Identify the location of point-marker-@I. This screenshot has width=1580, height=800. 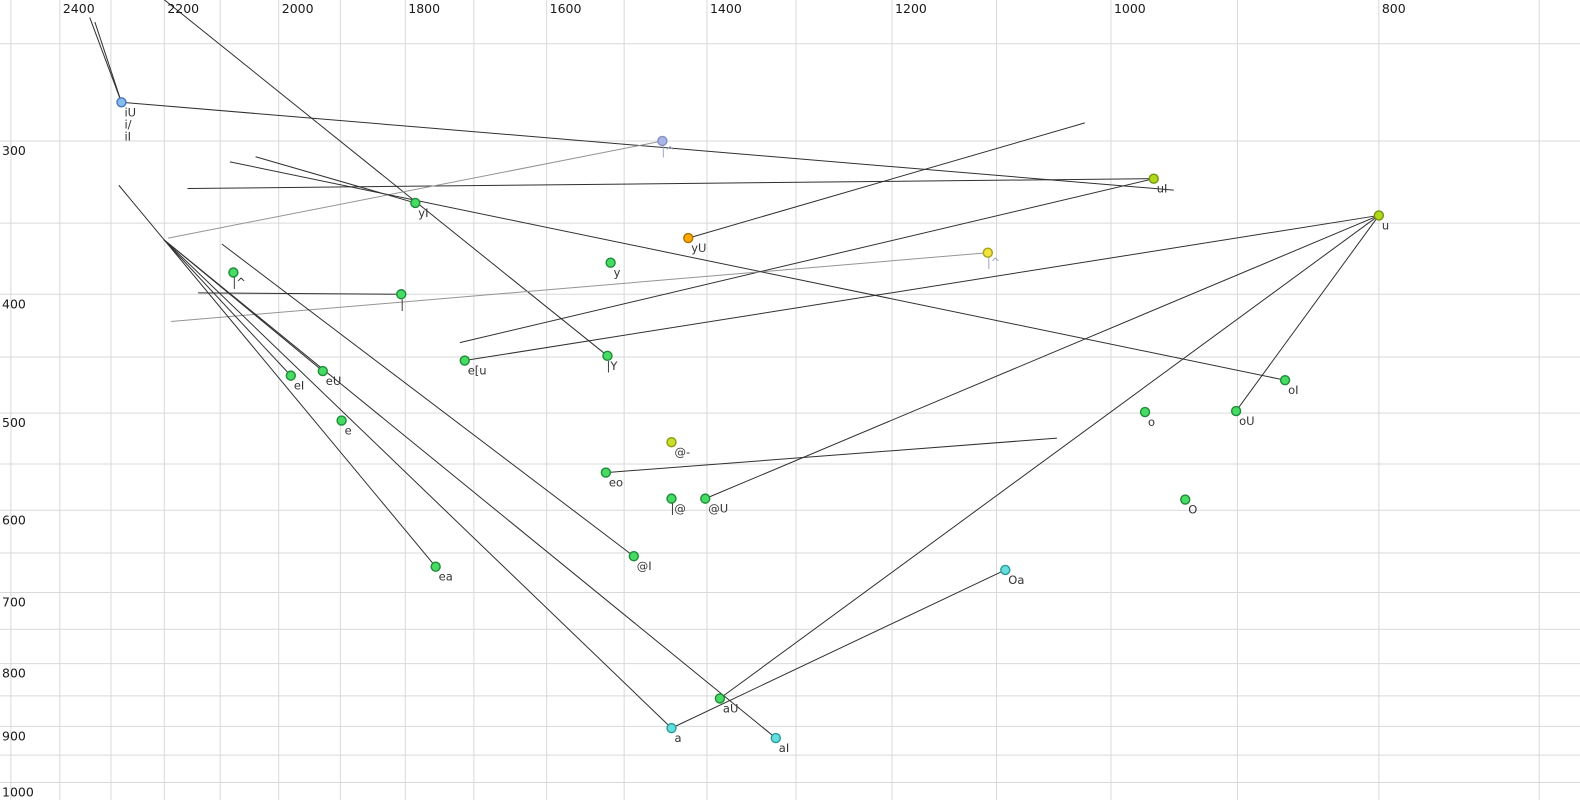
(633, 556).